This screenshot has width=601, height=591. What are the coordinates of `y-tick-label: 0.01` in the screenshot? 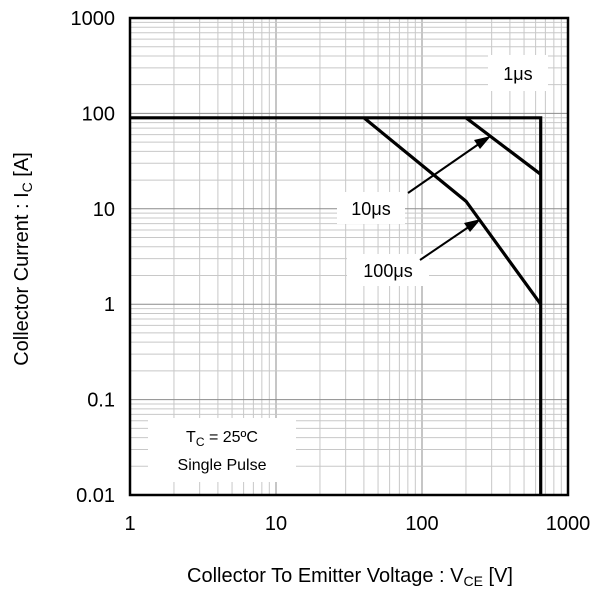 It's located at (95, 496).